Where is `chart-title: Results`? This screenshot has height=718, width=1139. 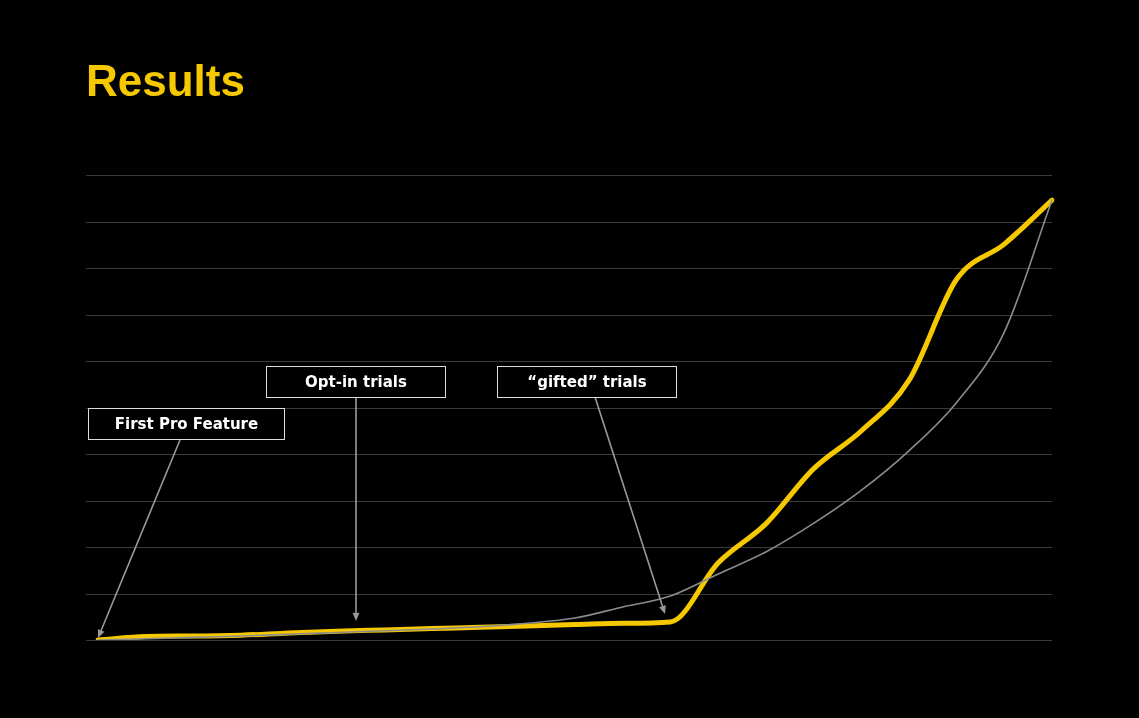 chart-title: Results is located at coordinates (165, 81).